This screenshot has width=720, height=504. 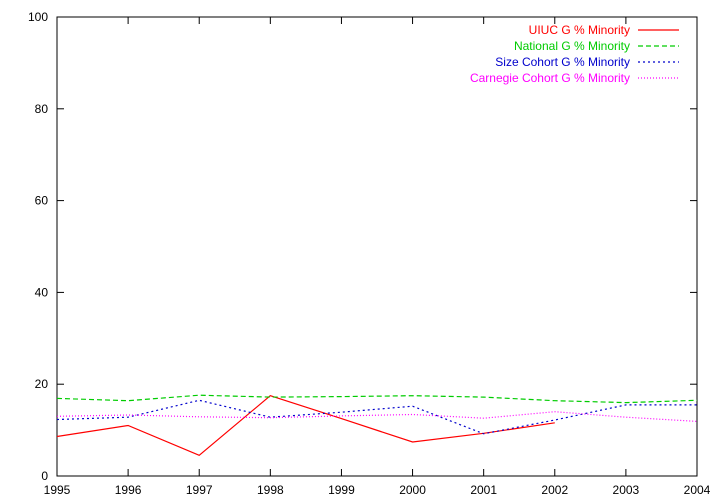 What do you see at coordinates (483, 490) in the screenshot?
I see `x-tick-label: 2001` at bounding box center [483, 490].